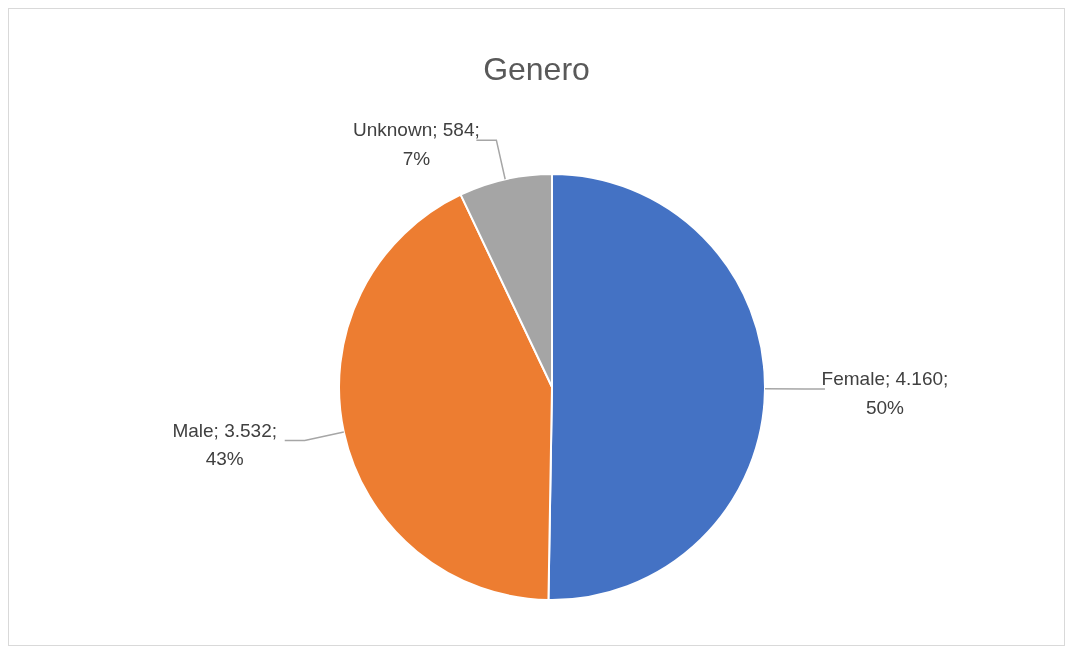  I want to click on chart-title: Genero, so click(536, 69).